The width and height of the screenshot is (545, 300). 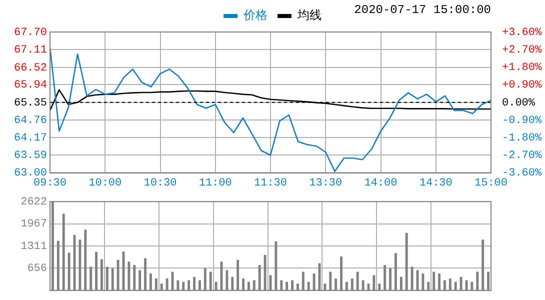 I want to click on y2-tick-label: -2.70%, so click(x=522, y=156).